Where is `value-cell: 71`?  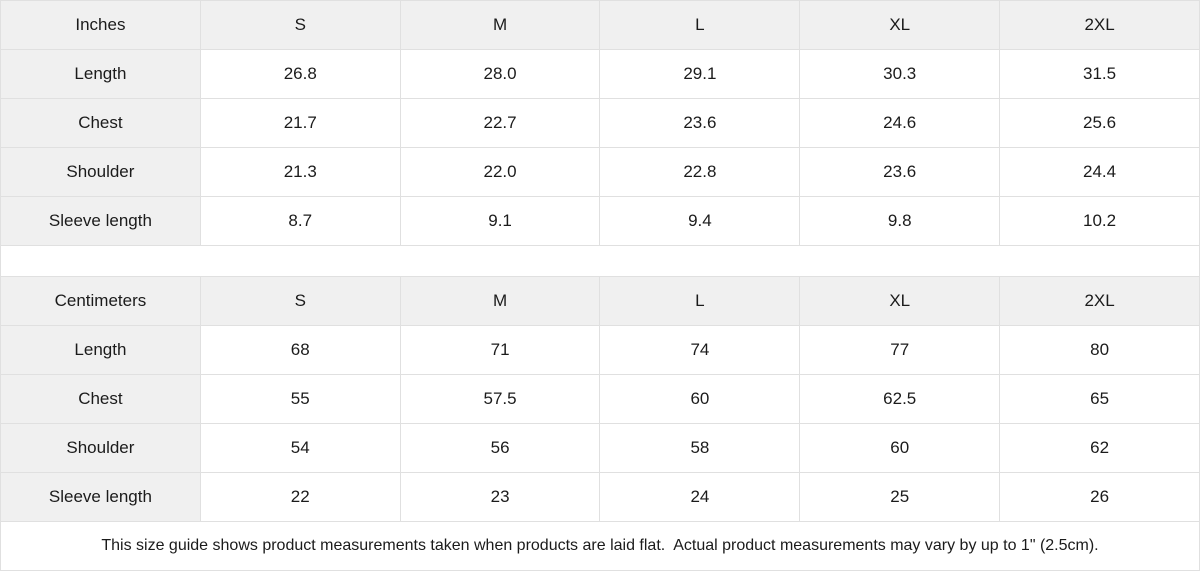
value-cell: 71 is located at coordinates (500, 350).